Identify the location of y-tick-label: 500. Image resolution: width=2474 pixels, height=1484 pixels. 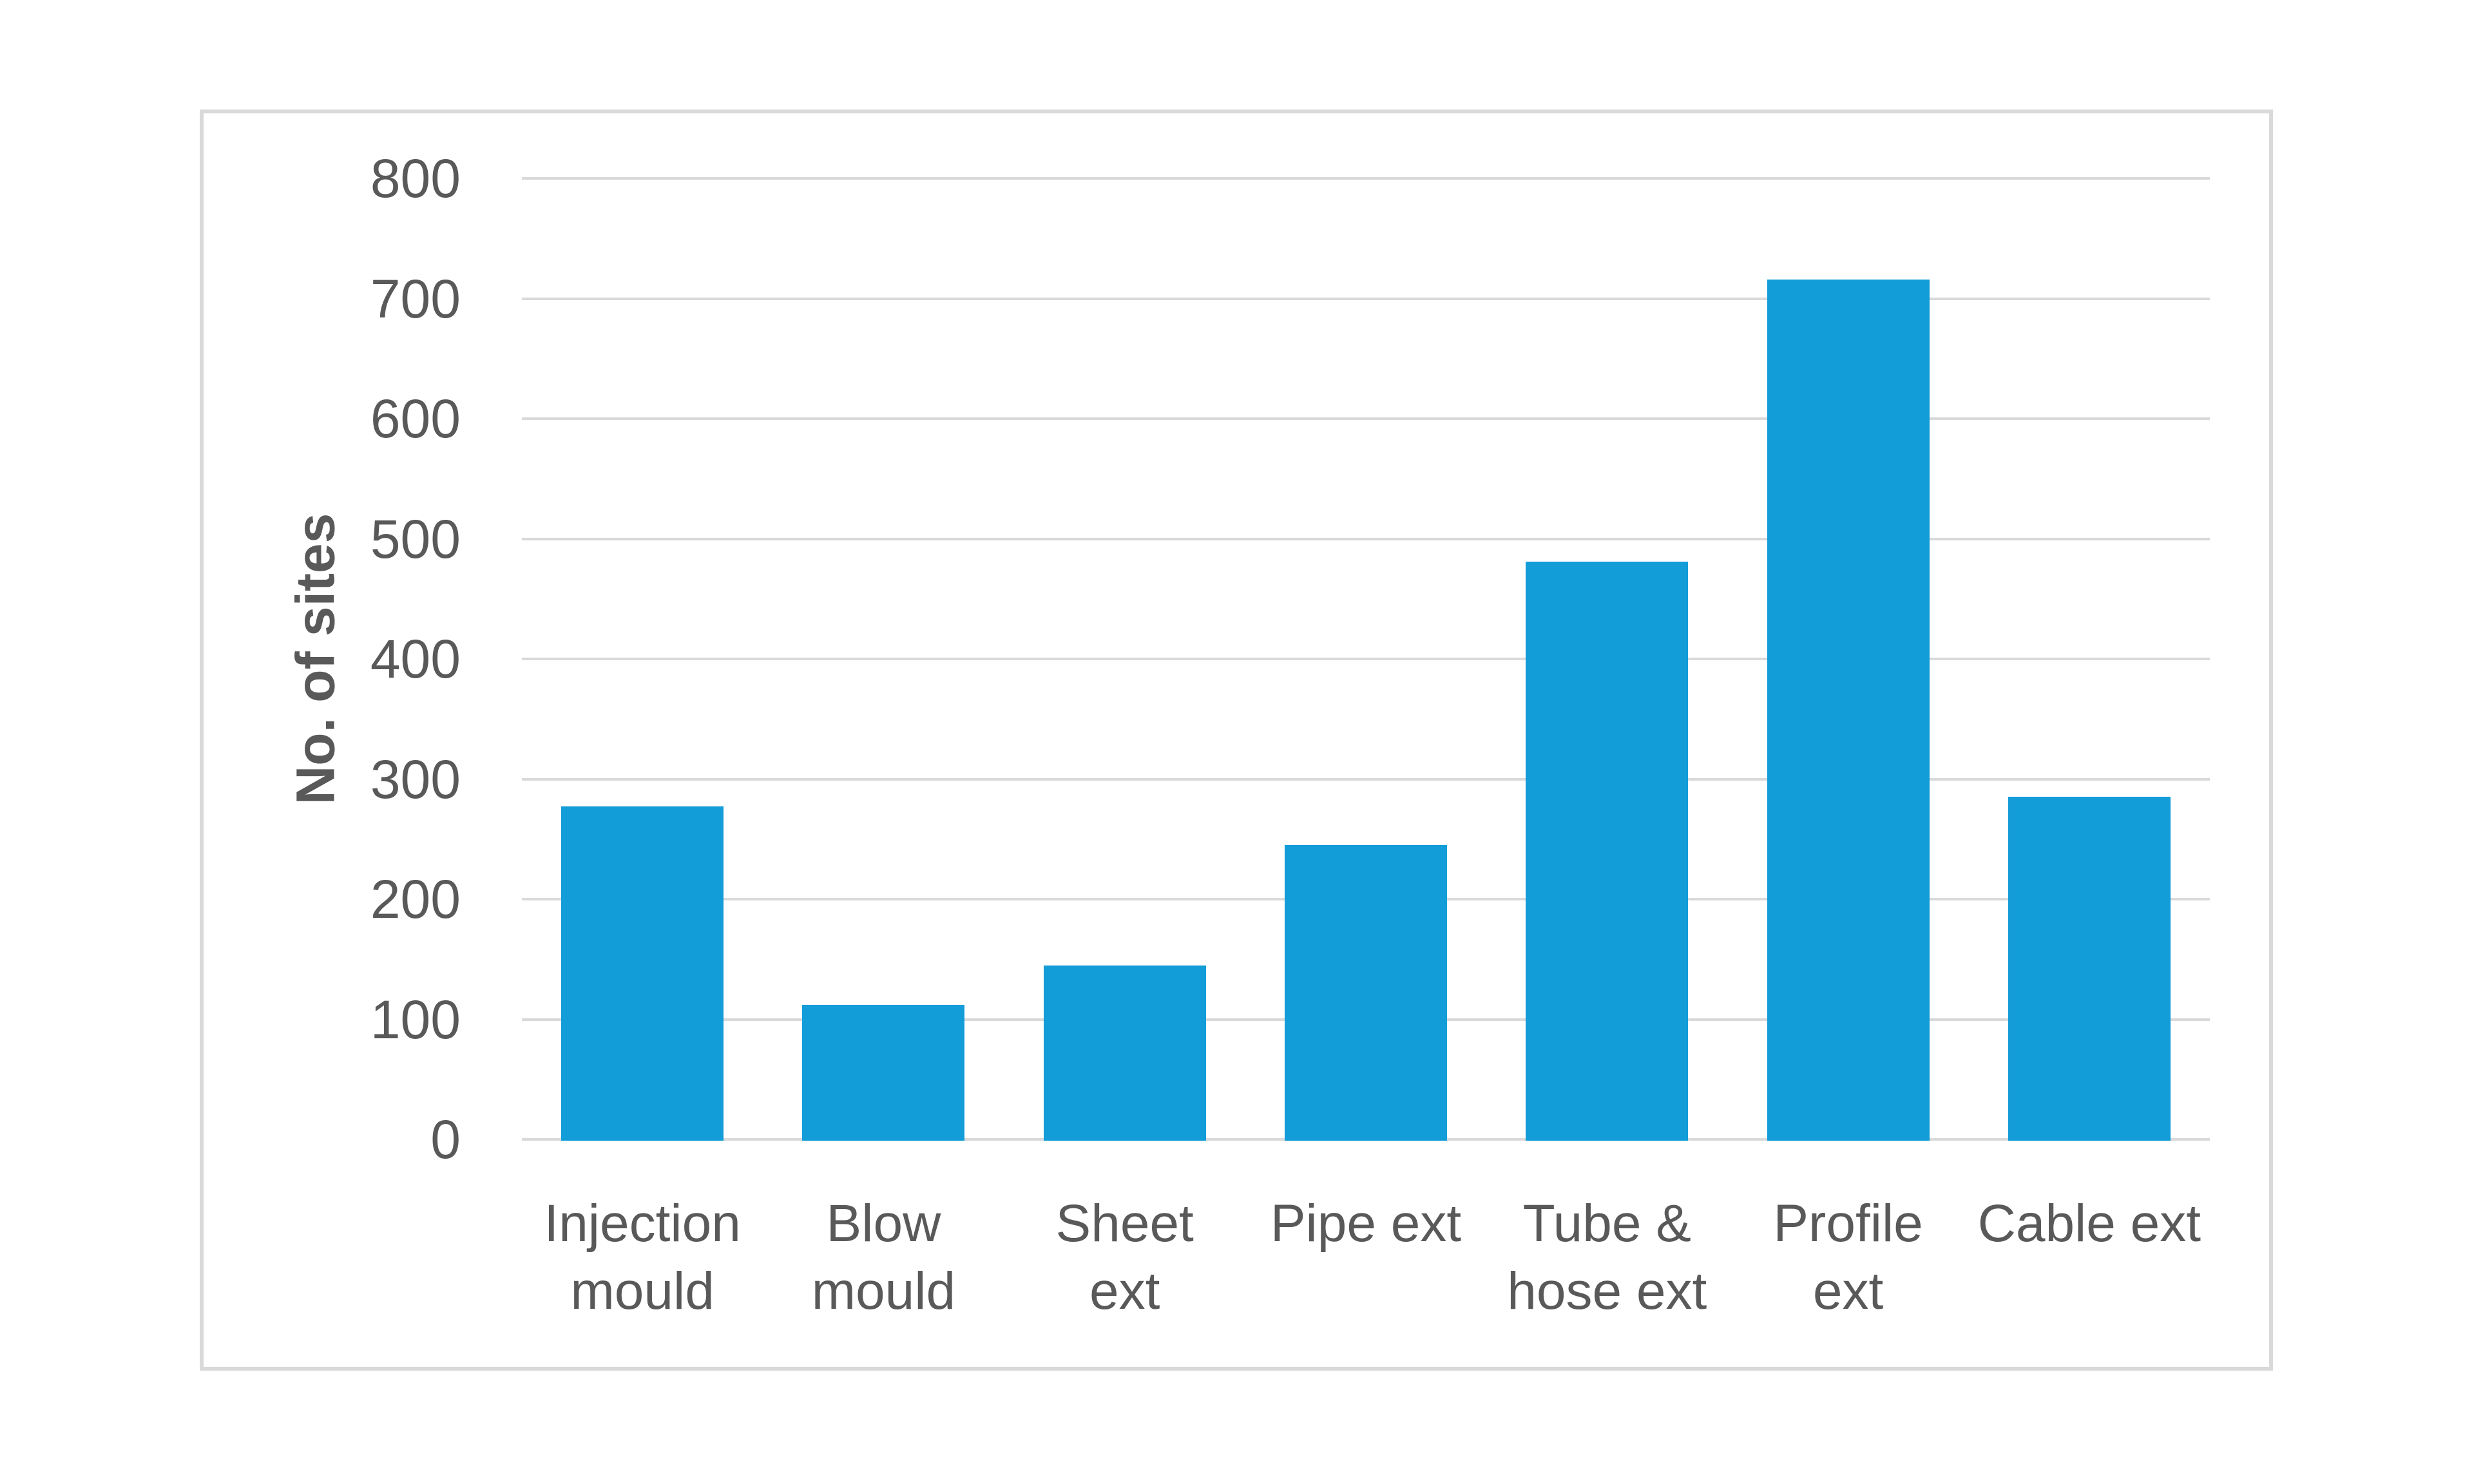
(415, 538).